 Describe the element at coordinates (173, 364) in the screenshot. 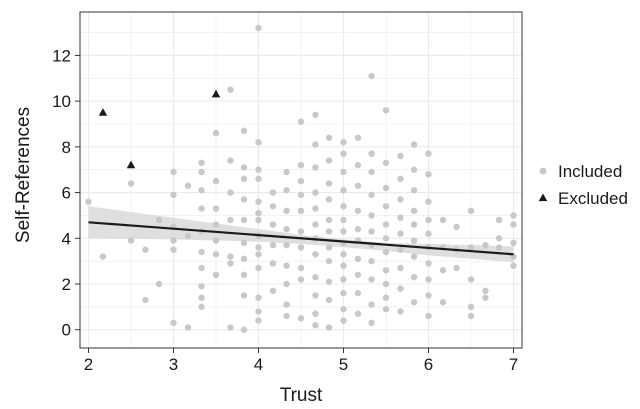

I see `x-tick-label: 3` at that location.